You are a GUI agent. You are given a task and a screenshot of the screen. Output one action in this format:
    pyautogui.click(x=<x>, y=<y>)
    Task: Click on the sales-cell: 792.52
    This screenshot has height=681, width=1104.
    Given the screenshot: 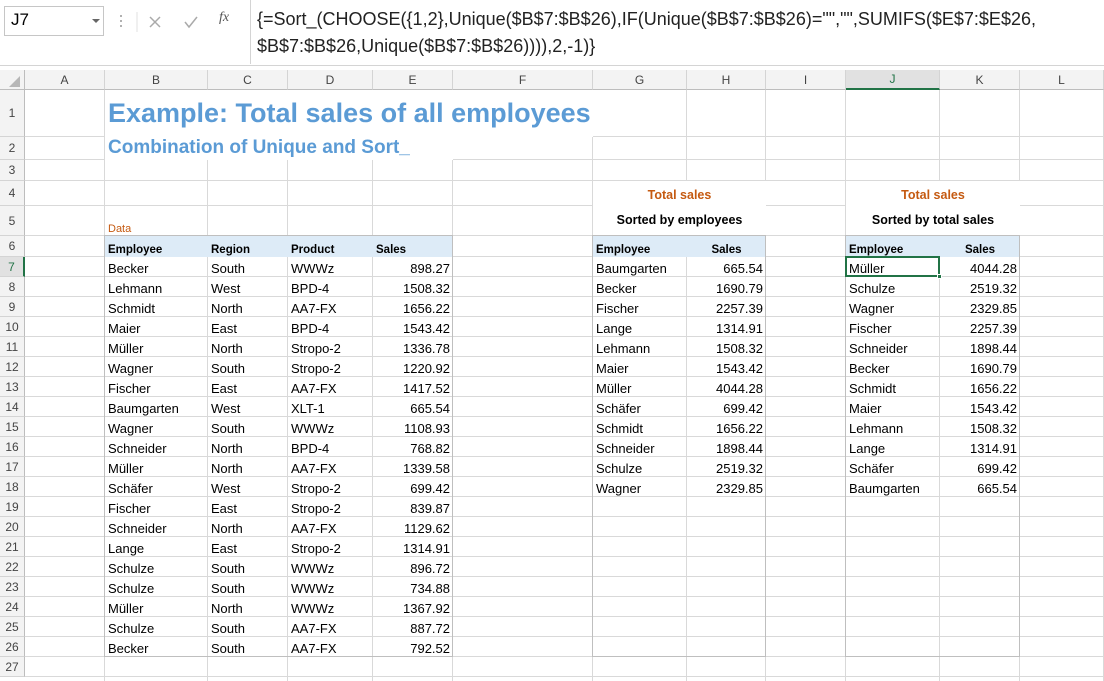 What is the action you would take?
    pyautogui.click(x=430, y=648)
    